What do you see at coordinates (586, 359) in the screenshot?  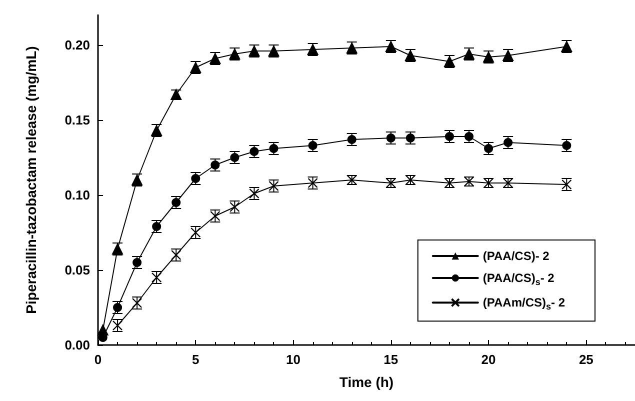 I see `x-tick-label: 25` at bounding box center [586, 359].